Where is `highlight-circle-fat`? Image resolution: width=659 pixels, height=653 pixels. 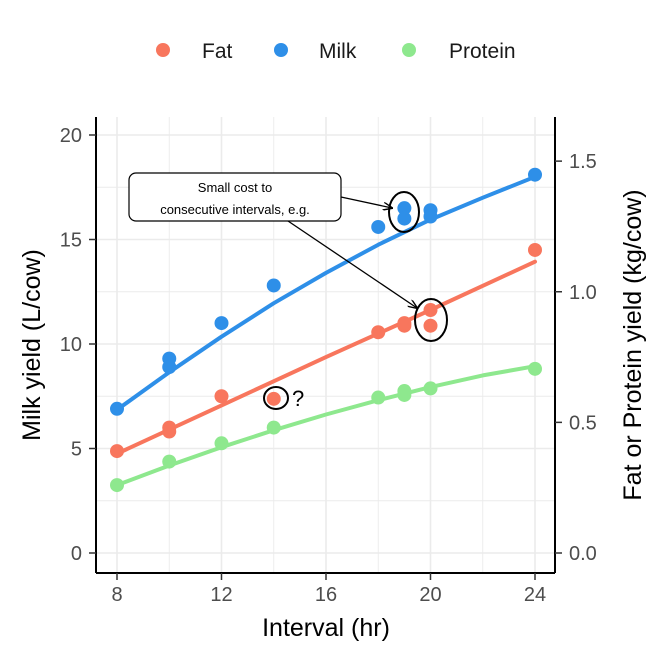
highlight-circle-fat is located at coordinates (431, 320).